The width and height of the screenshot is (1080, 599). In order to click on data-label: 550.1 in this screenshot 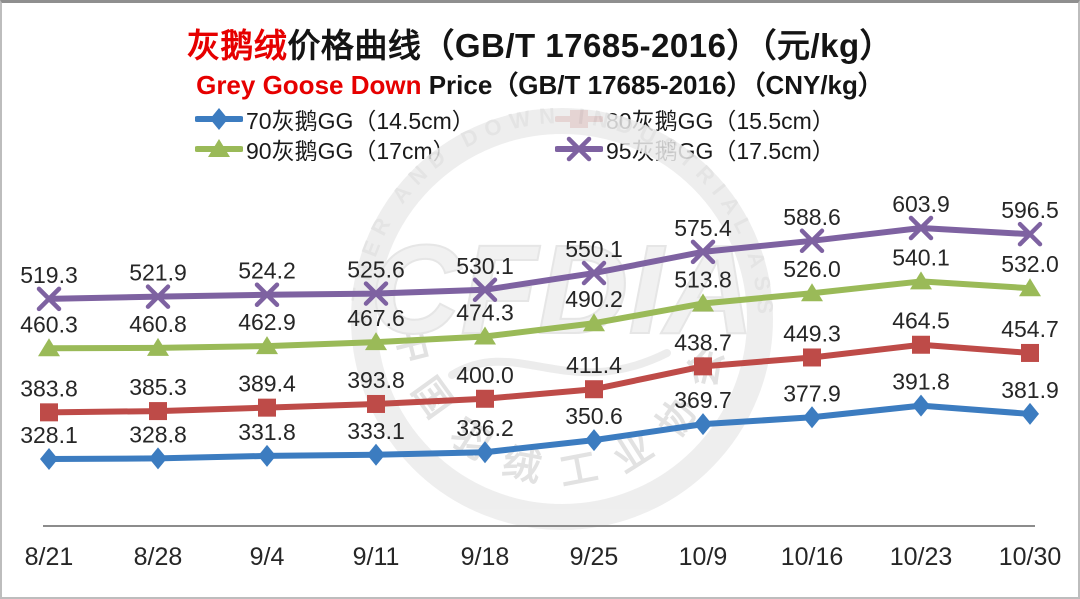, I will do `click(594, 249)`.